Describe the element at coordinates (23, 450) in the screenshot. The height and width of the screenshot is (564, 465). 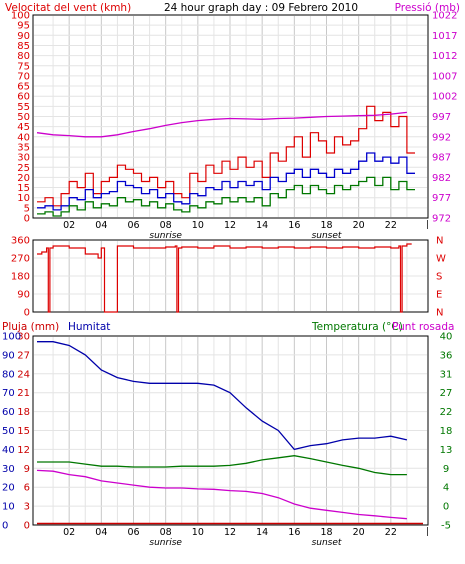
I see `rain-axis-tick: 12` at that location.